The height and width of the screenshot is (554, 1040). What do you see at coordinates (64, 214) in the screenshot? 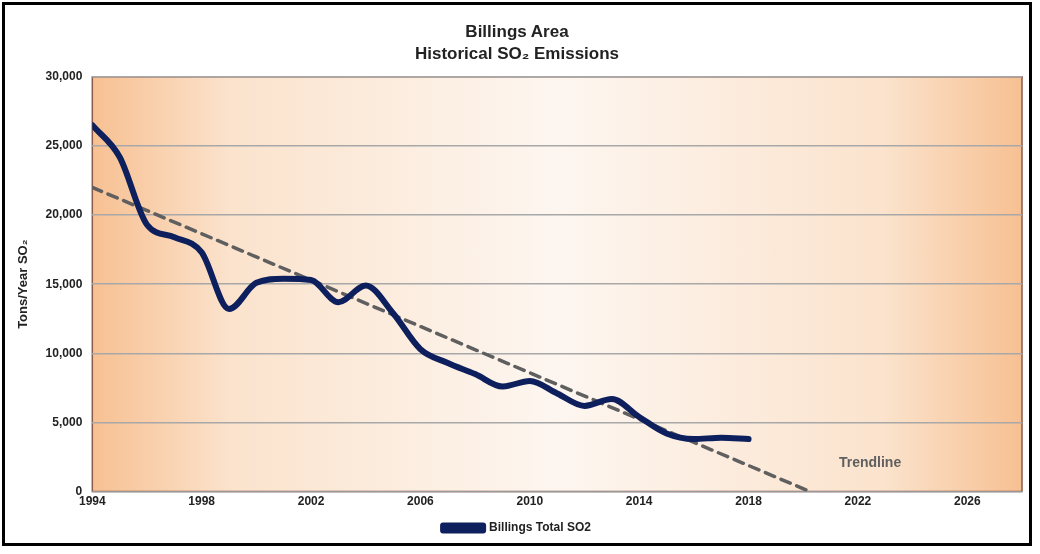
I see `y-tick-label: 20,000` at bounding box center [64, 214].